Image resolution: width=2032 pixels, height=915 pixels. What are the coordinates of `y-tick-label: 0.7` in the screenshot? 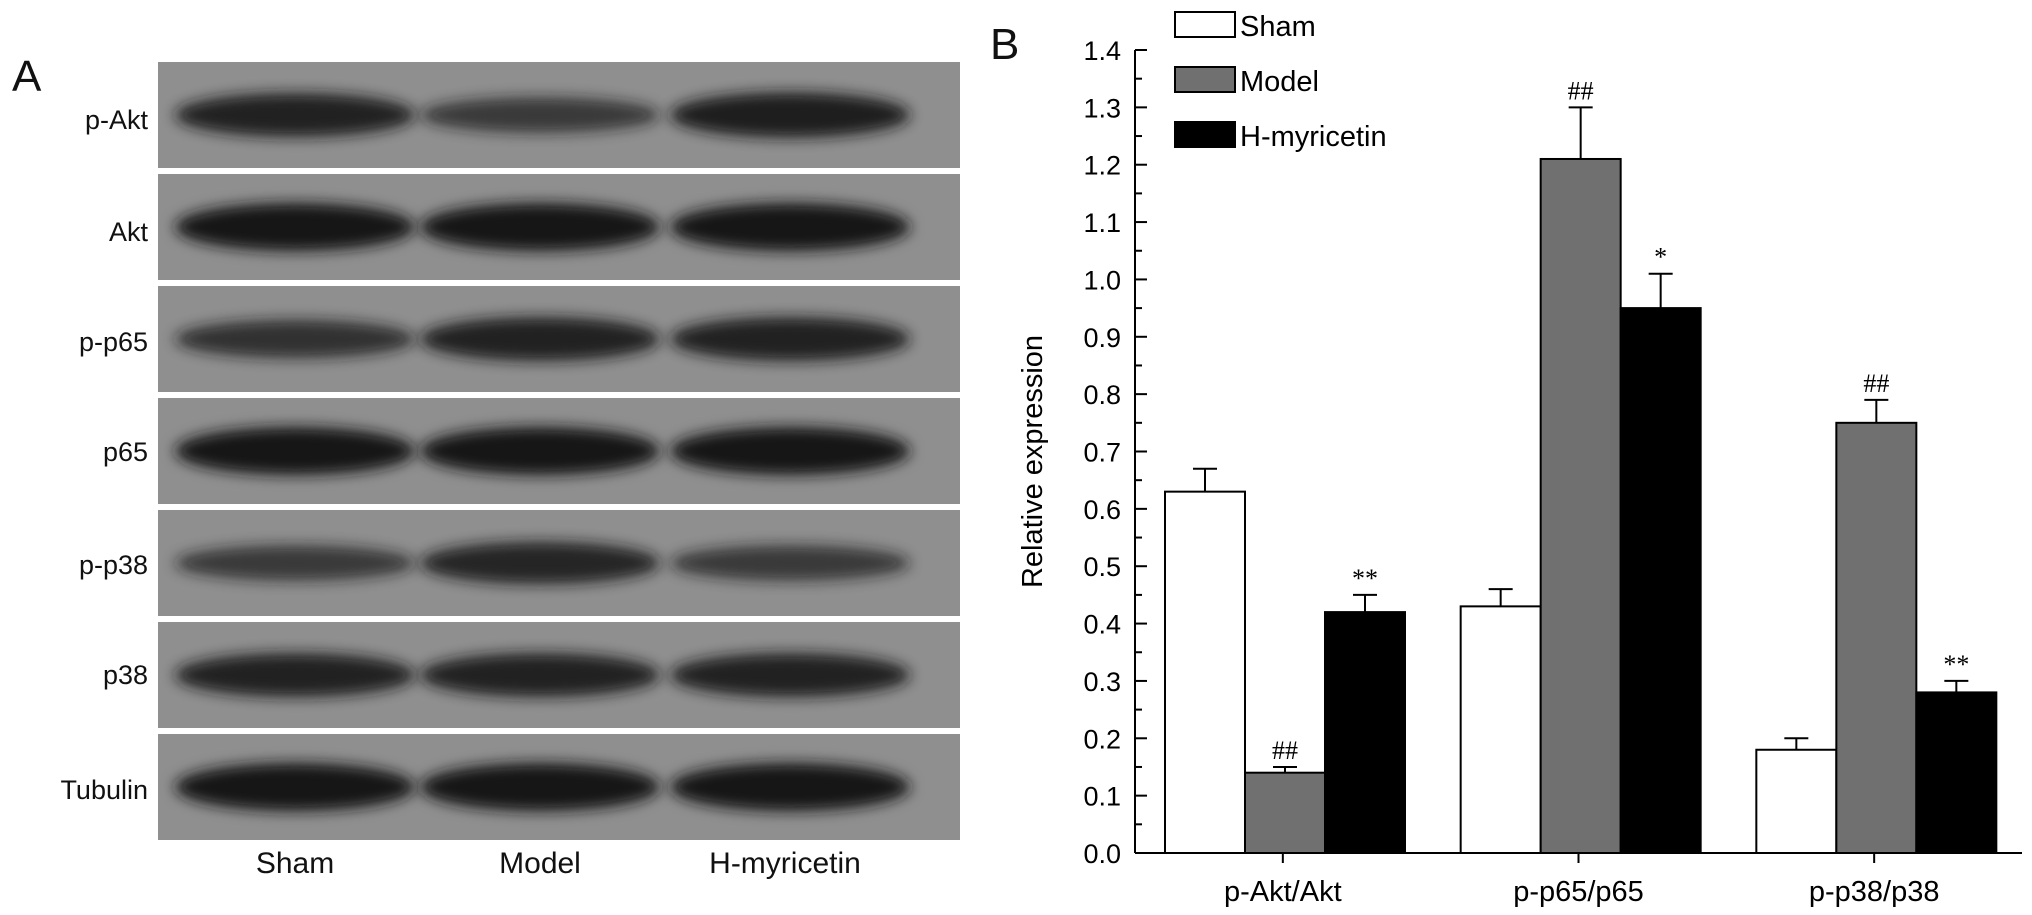 It's located at (1102, 453).